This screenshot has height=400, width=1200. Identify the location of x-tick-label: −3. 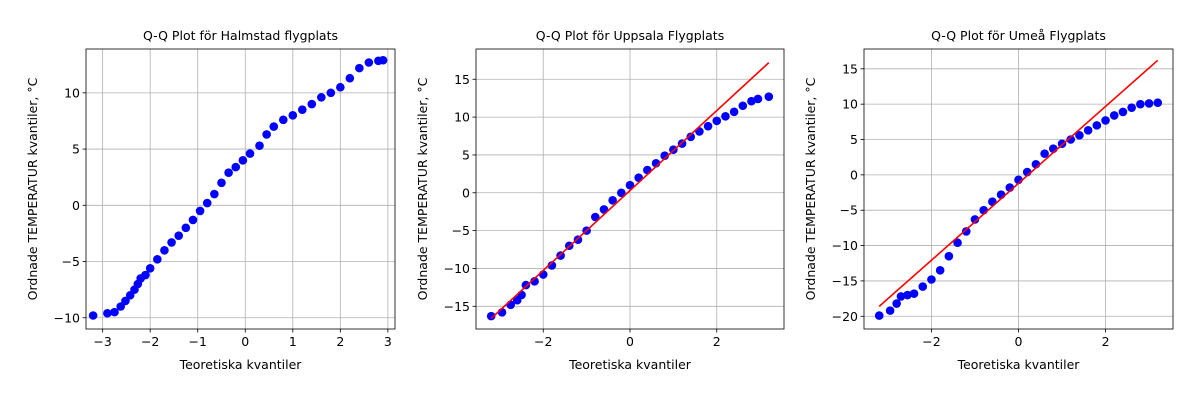
(102, 341).